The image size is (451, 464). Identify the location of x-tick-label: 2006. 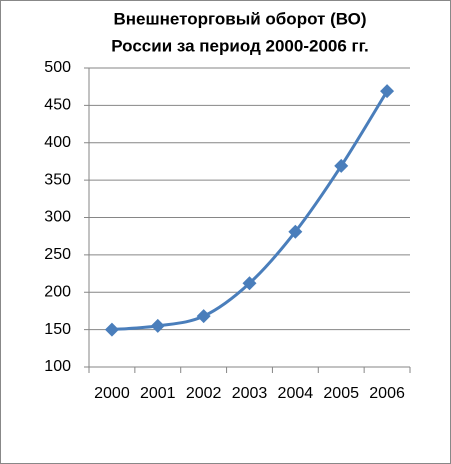
(387, 393).